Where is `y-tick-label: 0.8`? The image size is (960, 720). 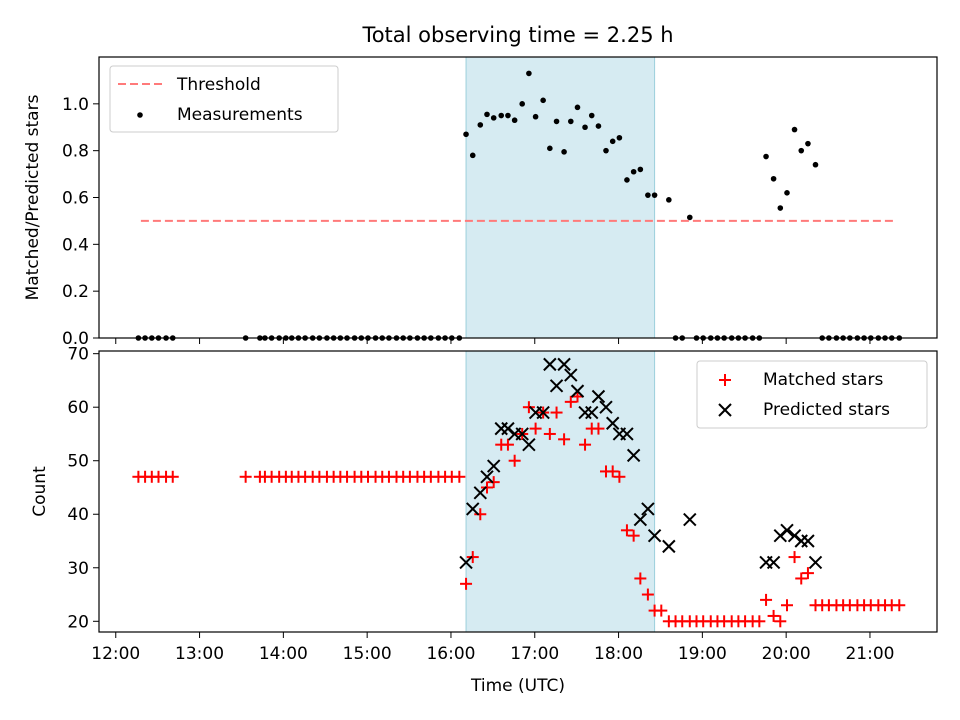
y-tick-label: 0.8 is located at coordinates (75, 152).